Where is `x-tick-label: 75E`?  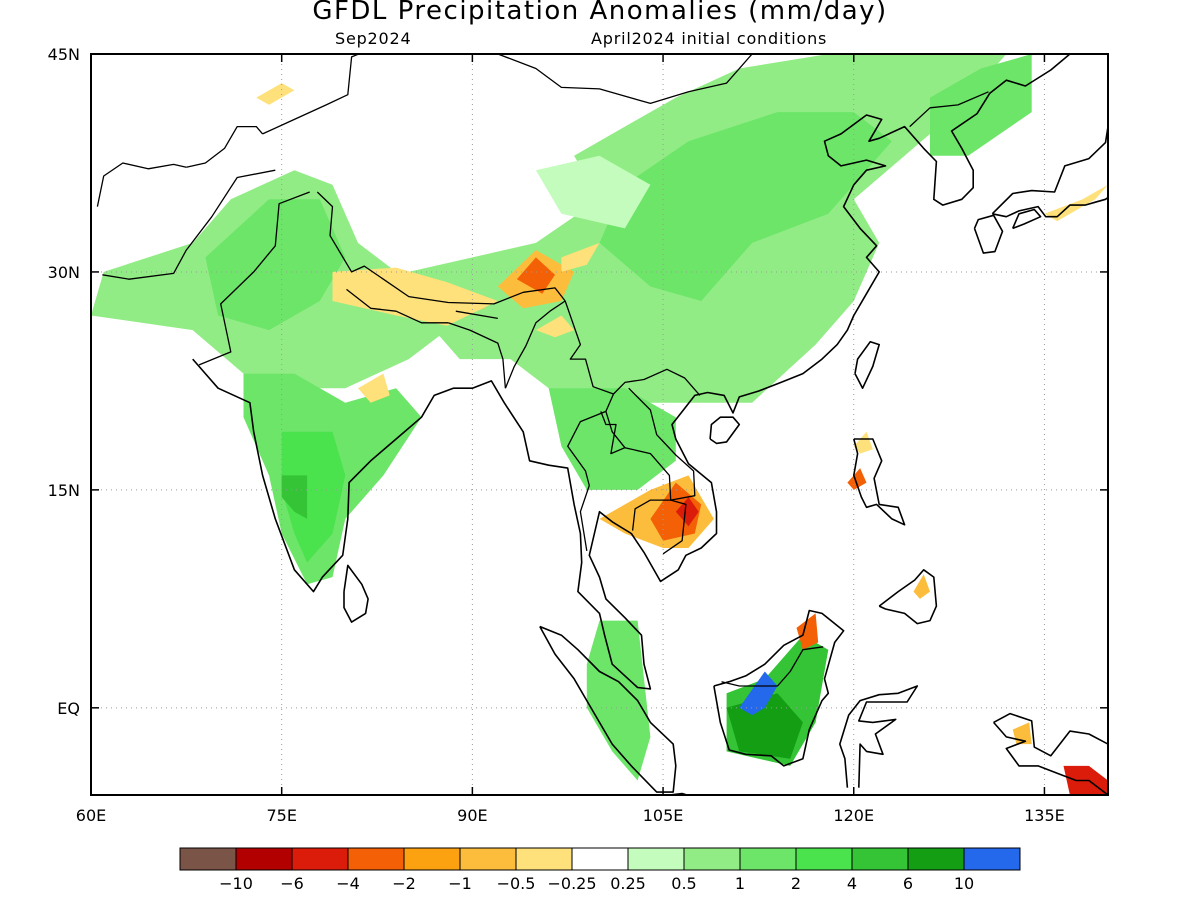
x-tick-label: 75E is located at coordinates (281, 815).